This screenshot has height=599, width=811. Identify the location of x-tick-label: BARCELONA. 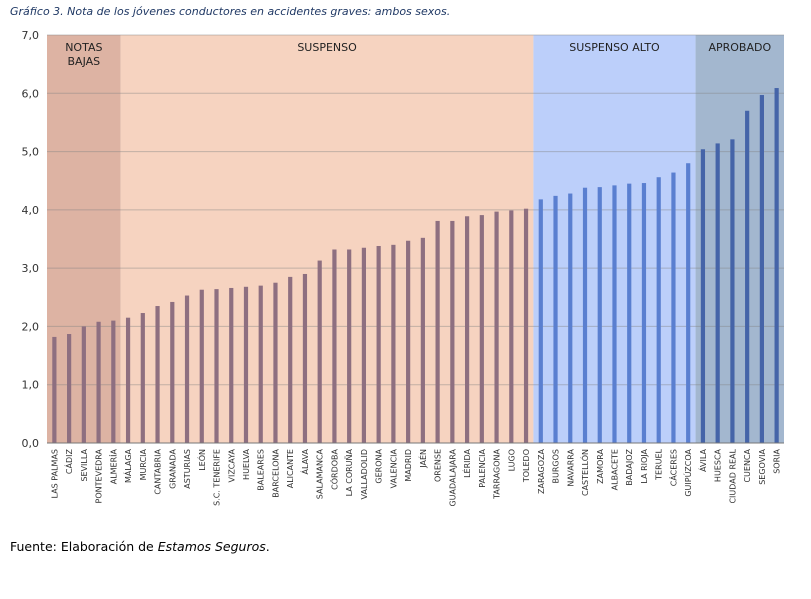
(275, 472).